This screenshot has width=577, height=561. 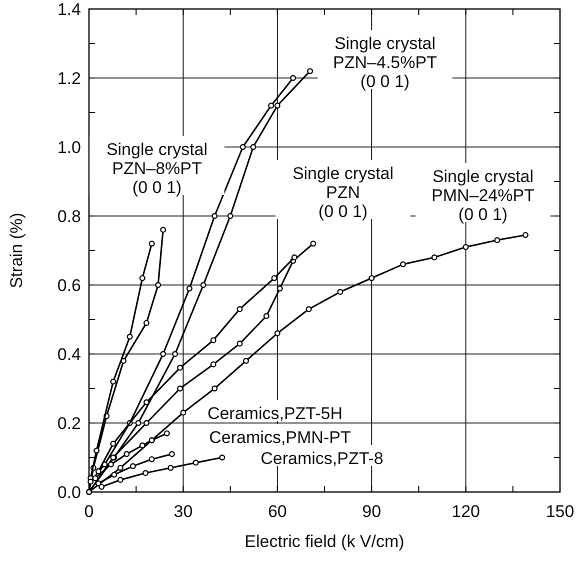 What do you see at coordinates (157, 168) in the screenshot?
I see `annotation: Single crystal PZN–8%PT (0 0 1)` at bounding box center [157, 168].